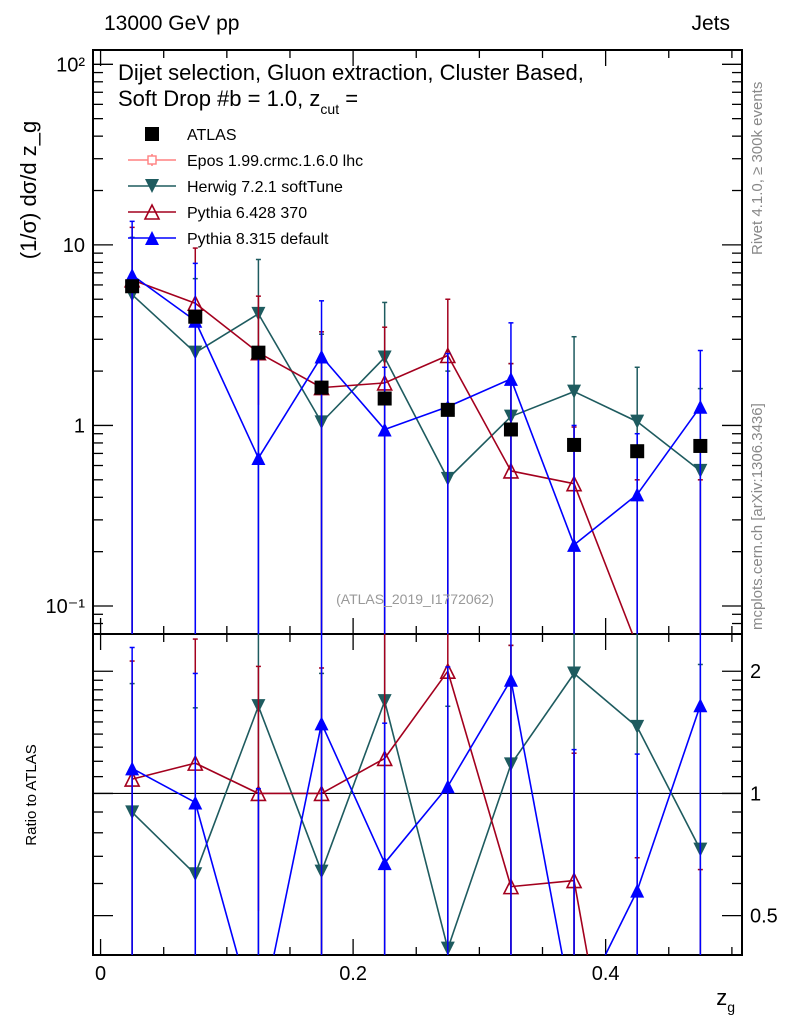 This screenshot has width=786, height=1024. Describe the element at coordinates (258, 239) in the screenshot. I see `legend-label: Pythia 8.315 default` at that location.